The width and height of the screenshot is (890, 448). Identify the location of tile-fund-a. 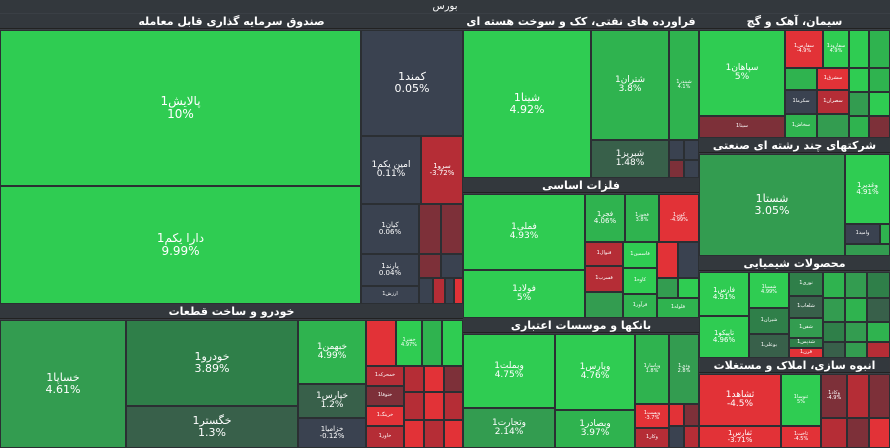
(430, 229).